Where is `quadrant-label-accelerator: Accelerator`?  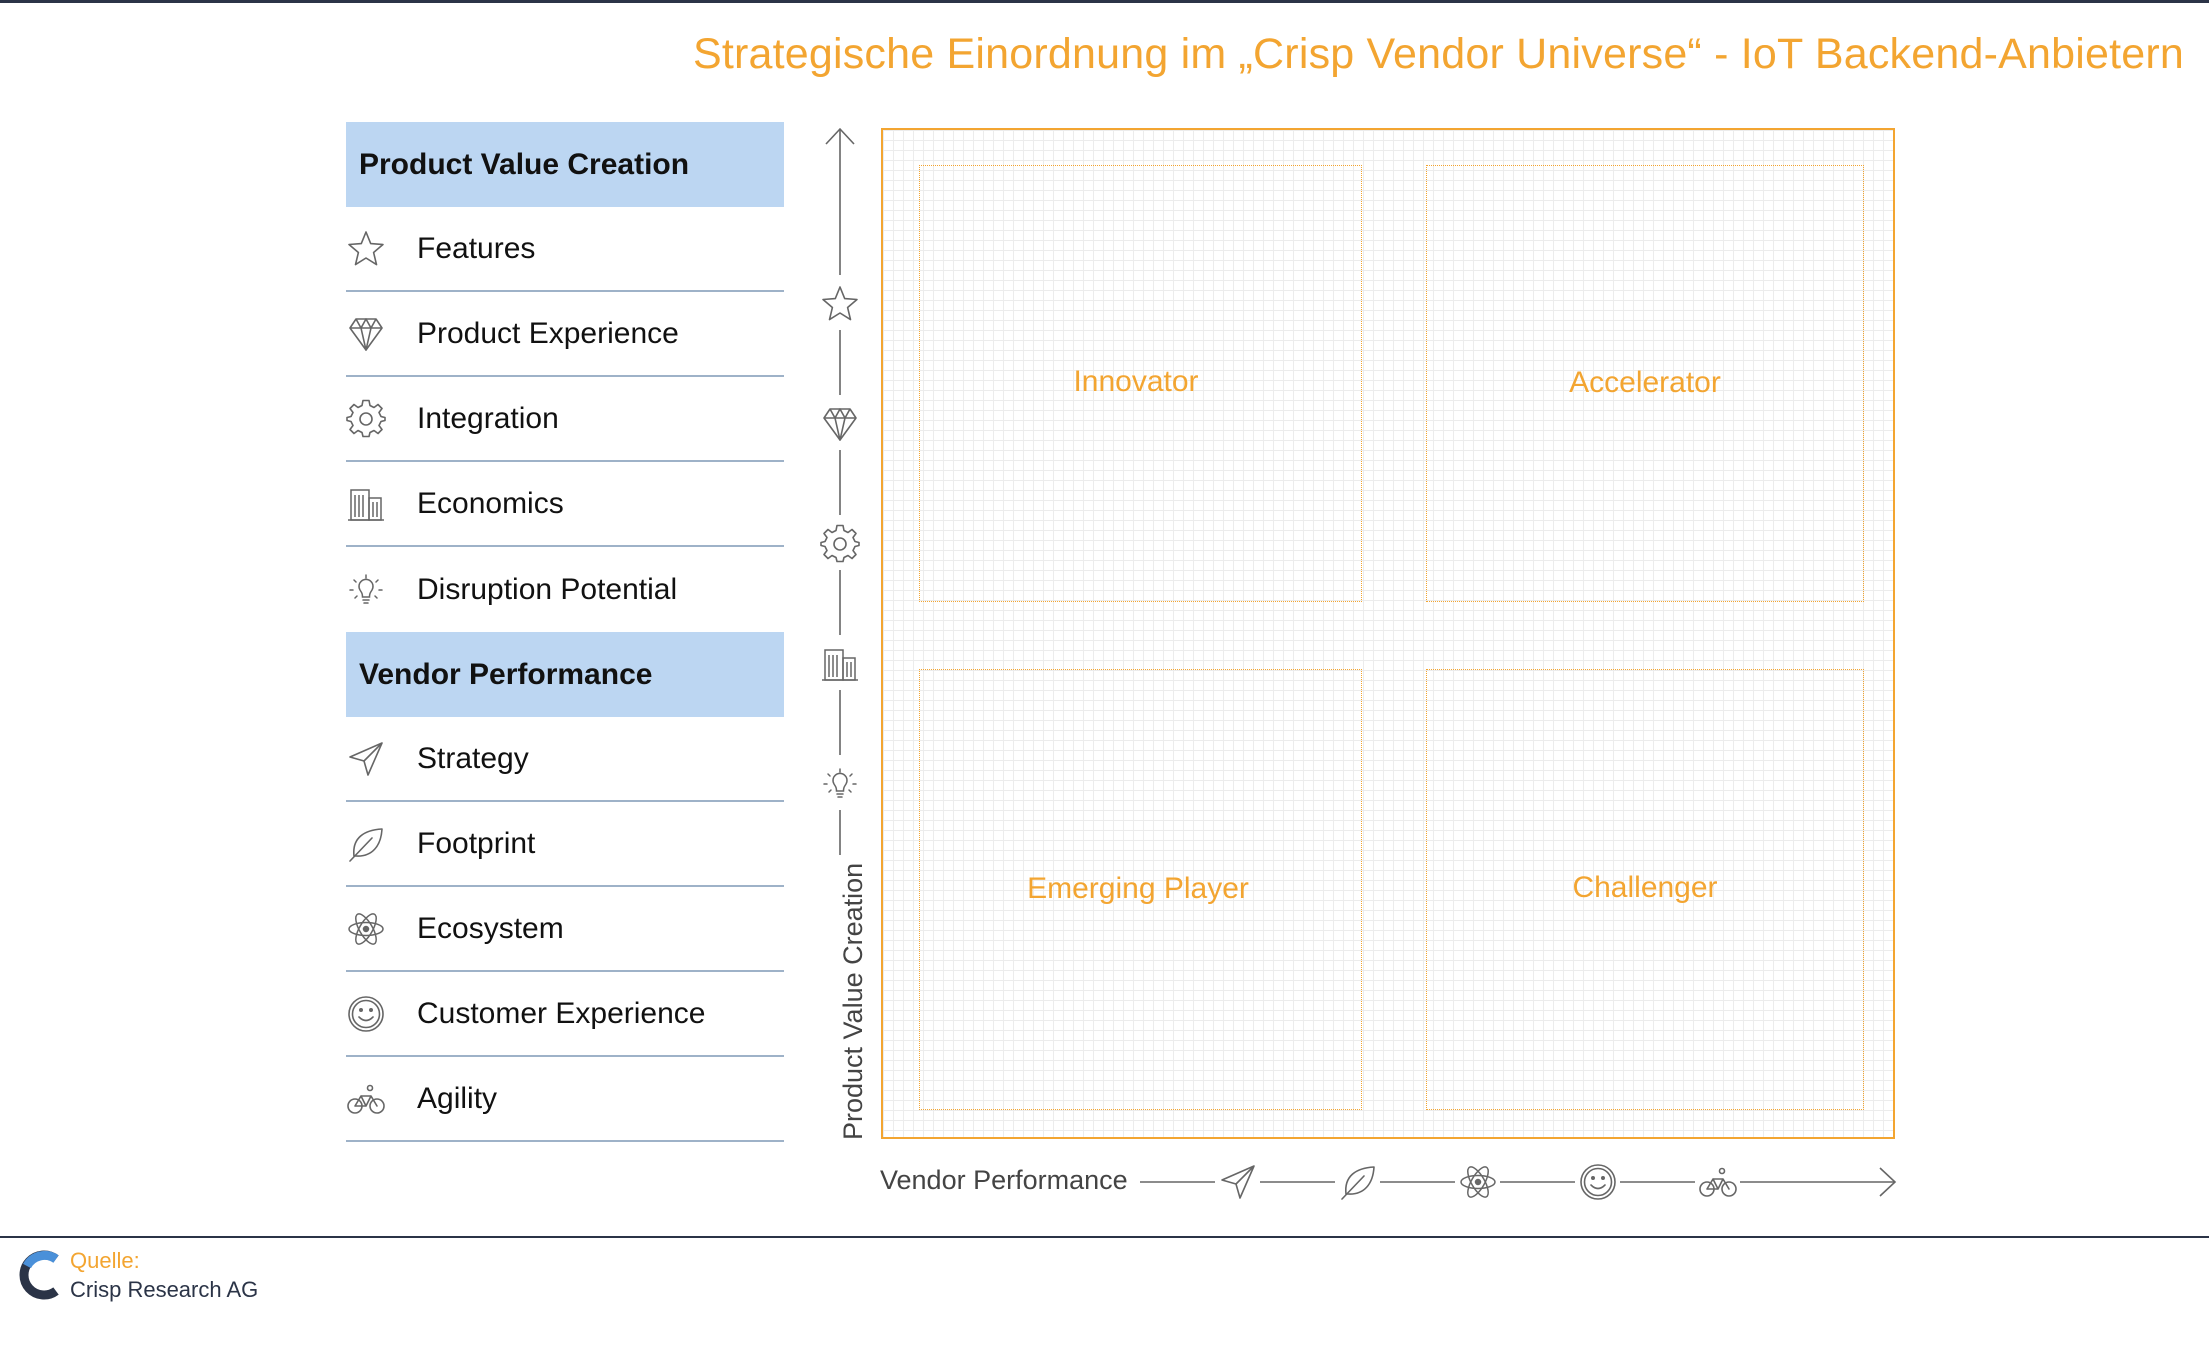
quadrant-label-accelerator: Accelerator is located at coordinates (1645, 382).